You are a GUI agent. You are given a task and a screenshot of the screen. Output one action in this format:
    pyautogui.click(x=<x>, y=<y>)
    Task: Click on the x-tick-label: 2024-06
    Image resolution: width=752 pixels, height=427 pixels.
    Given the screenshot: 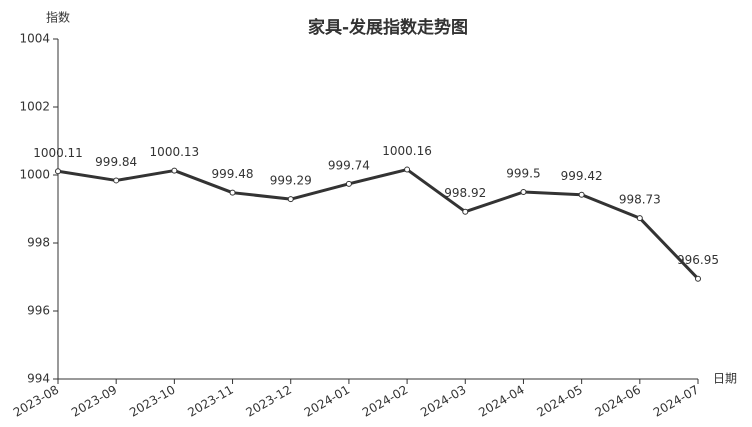 What is the action you would take?
    pyautogui.click(x=618, y=401)
    